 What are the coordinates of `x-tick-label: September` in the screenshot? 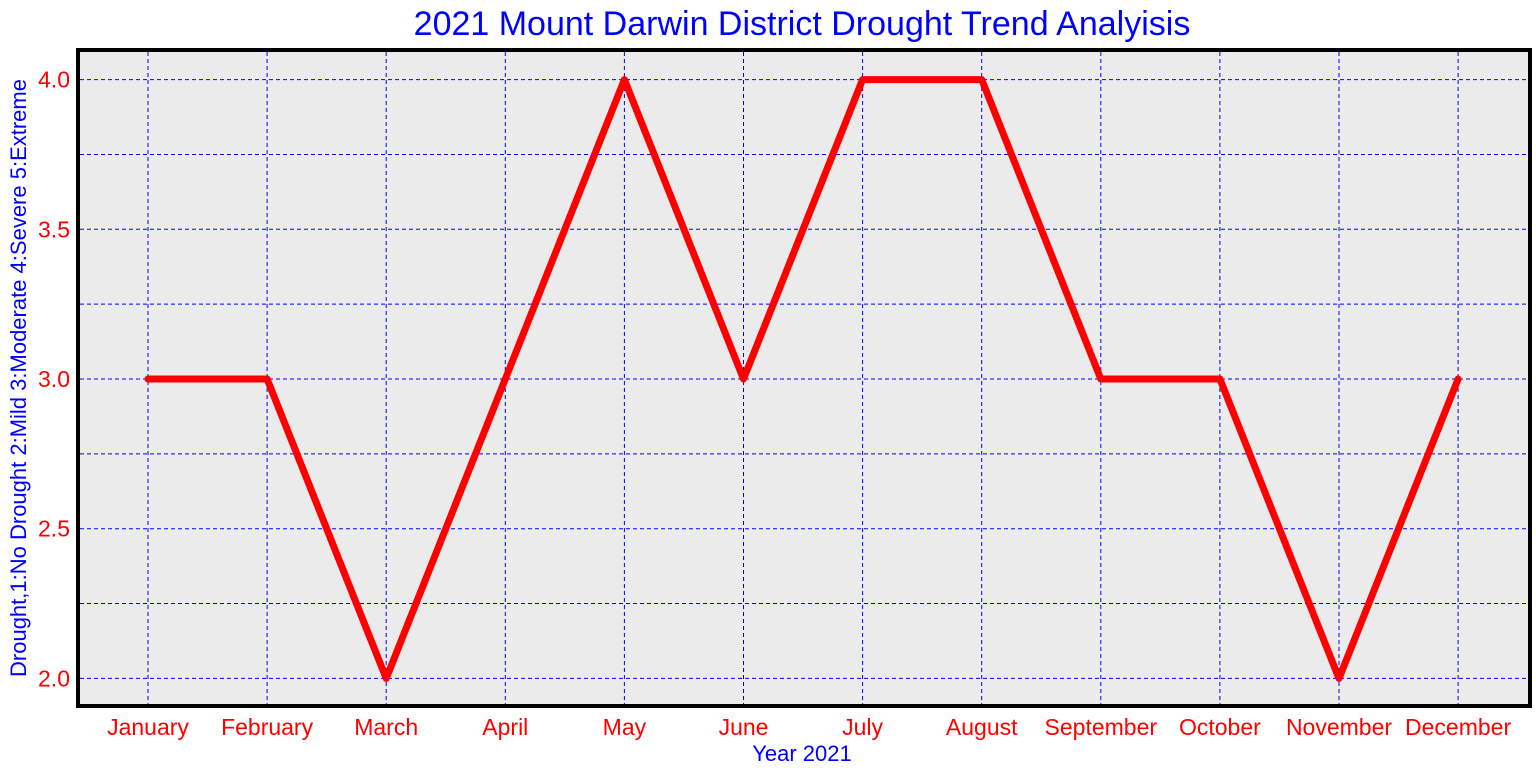 It's located at (1101, 727).